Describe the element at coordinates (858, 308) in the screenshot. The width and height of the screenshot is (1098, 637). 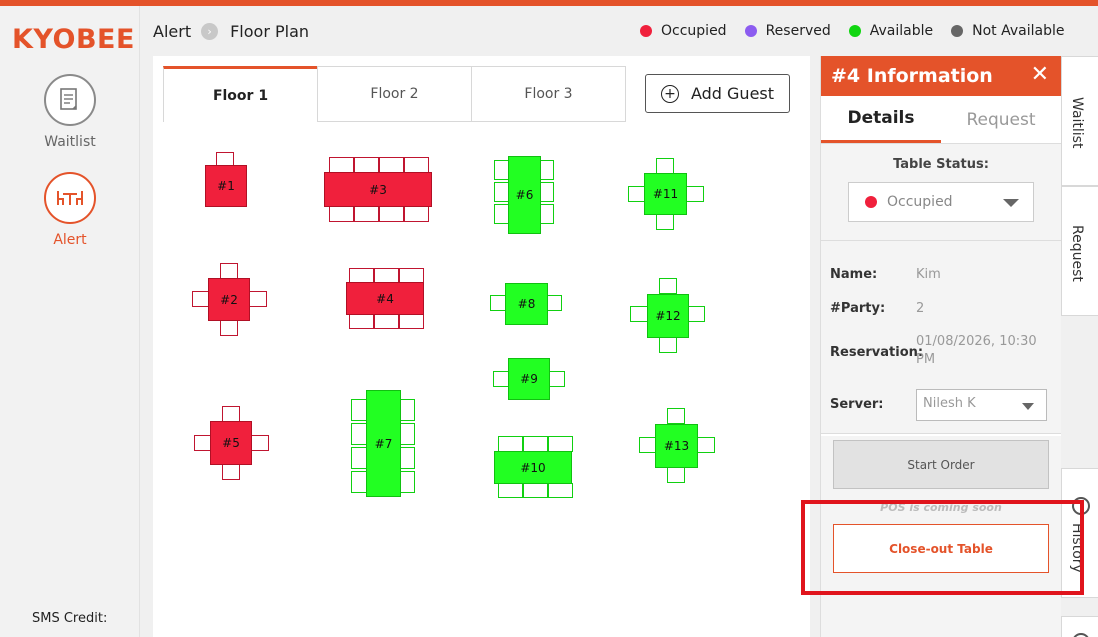
I see `party-label: #Party:` at that location.